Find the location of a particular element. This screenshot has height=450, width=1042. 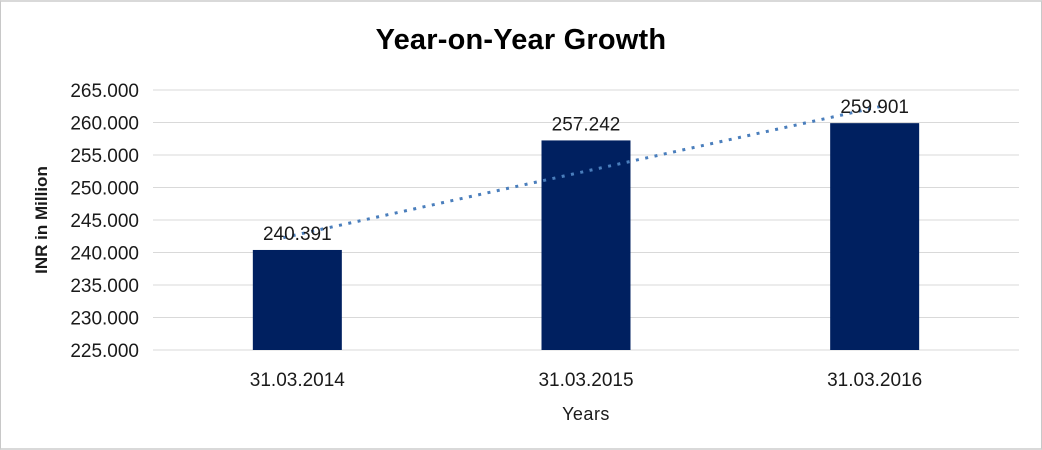

y-tick-label: 260.000 is located at coordinates (104, 124).